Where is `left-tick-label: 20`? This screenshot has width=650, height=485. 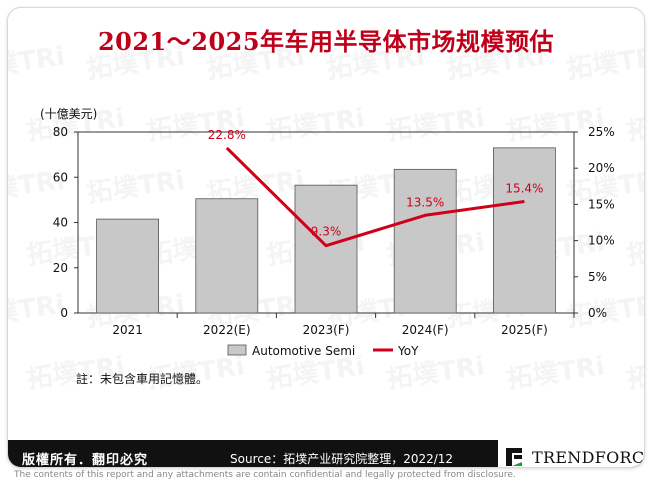
left-tick-label: 20 is located at coordinates (60, 268).